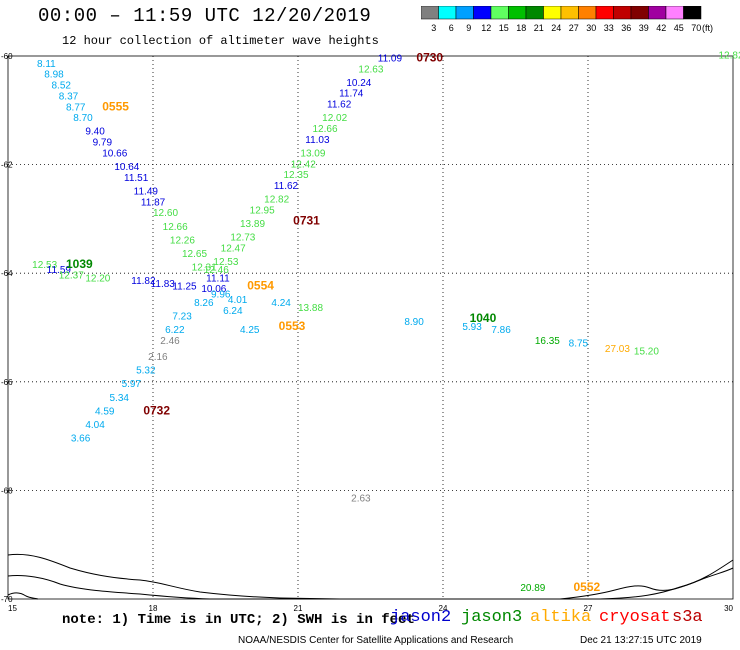 This screenshot has width=740, height=650. What do you see at coordinates (532, 588) in the screenshot?
I see `swh-value: 20.89` at bounding box center [532, 588].